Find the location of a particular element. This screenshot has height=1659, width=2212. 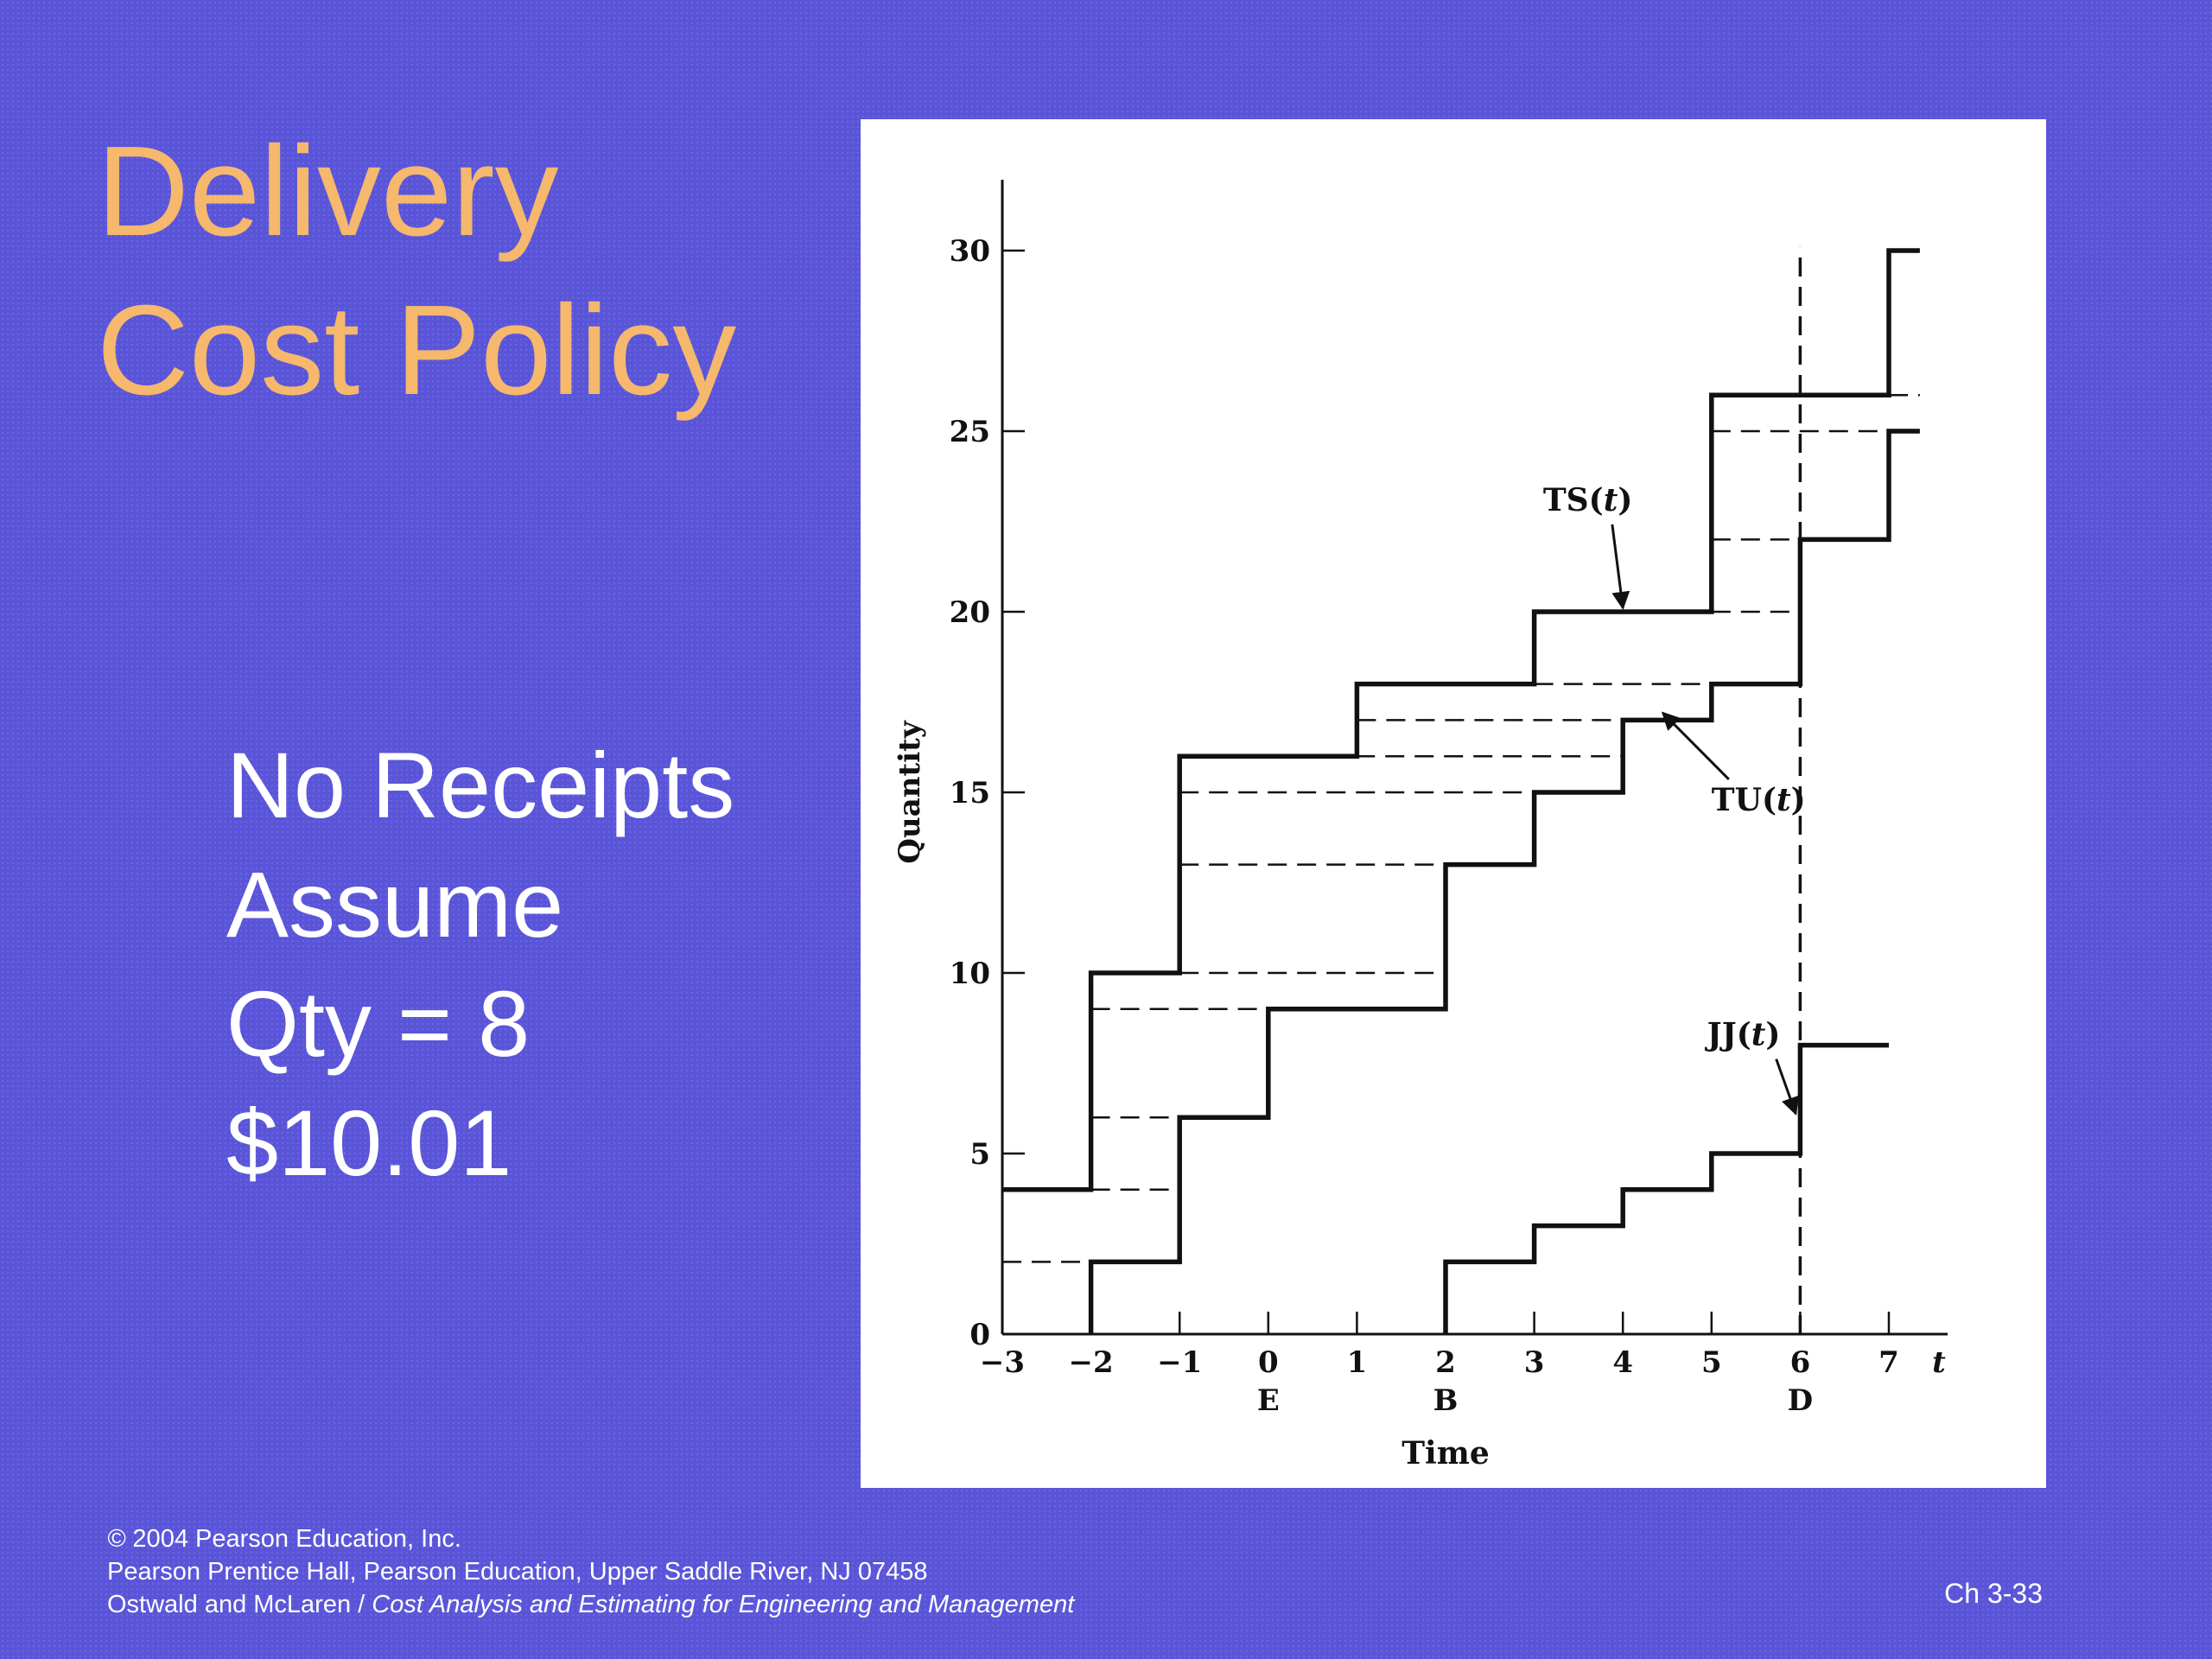

x-tick-label: 6 is located at coordinates (1800, 1362).